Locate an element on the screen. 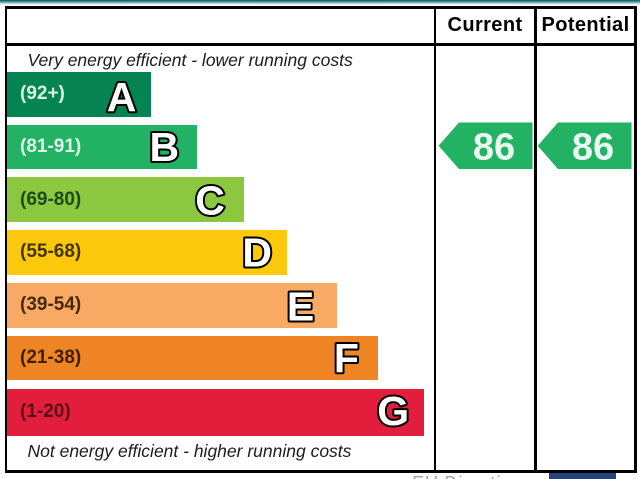 The width and height of the screenshot is (640, 479). svg-text: A is located at coordinates (122, 97).